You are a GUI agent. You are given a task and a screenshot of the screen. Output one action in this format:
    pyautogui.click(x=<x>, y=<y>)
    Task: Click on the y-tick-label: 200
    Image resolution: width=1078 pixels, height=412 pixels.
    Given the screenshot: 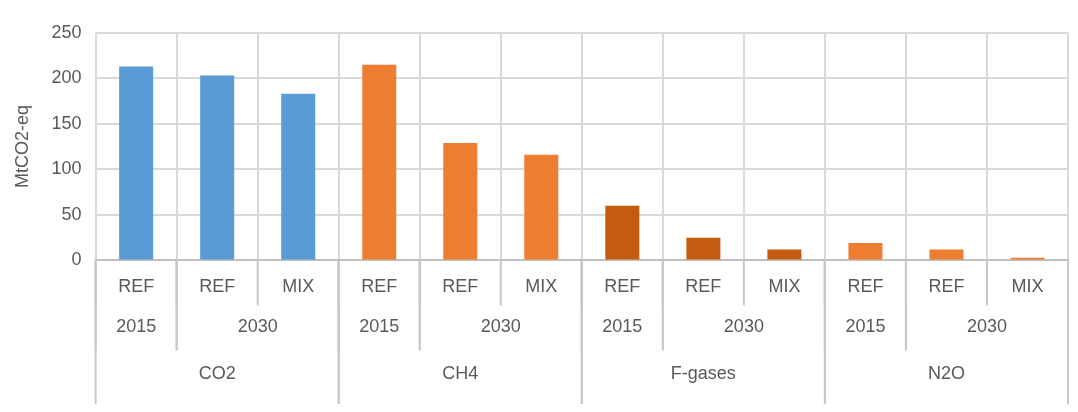 What is the action you would take?
    pyautogui.click(x=66, y=77)
    